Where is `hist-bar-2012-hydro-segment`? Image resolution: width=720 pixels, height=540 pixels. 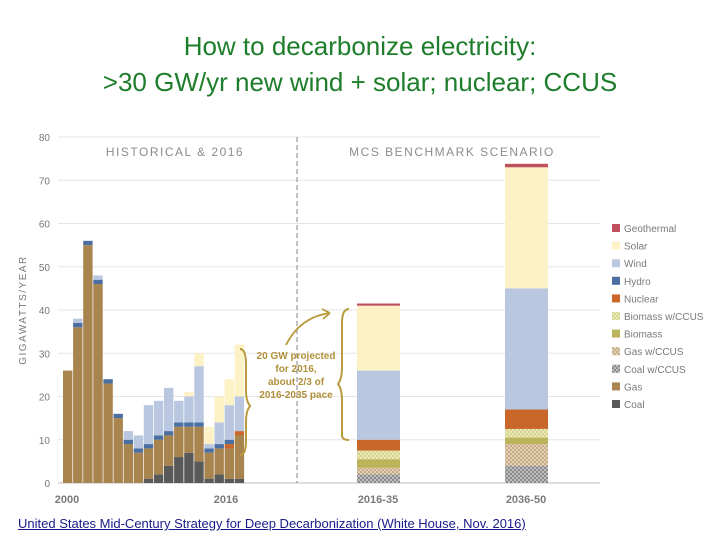
hist-bar-2012-hydro-segment is located at coordinates (199, 424).